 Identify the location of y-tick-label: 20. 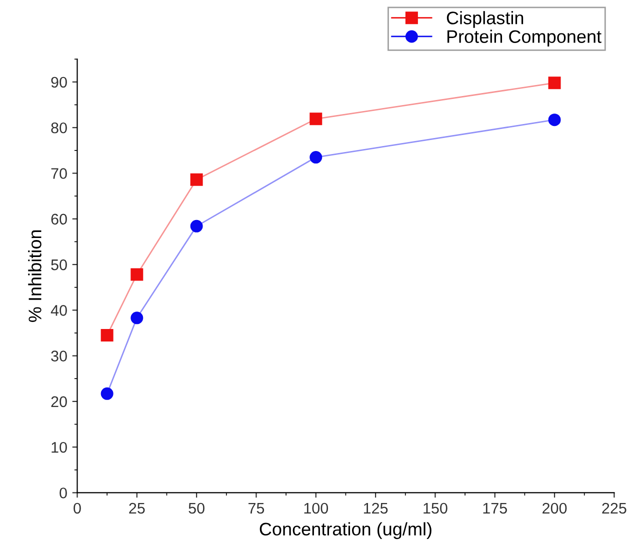
(59, 402).